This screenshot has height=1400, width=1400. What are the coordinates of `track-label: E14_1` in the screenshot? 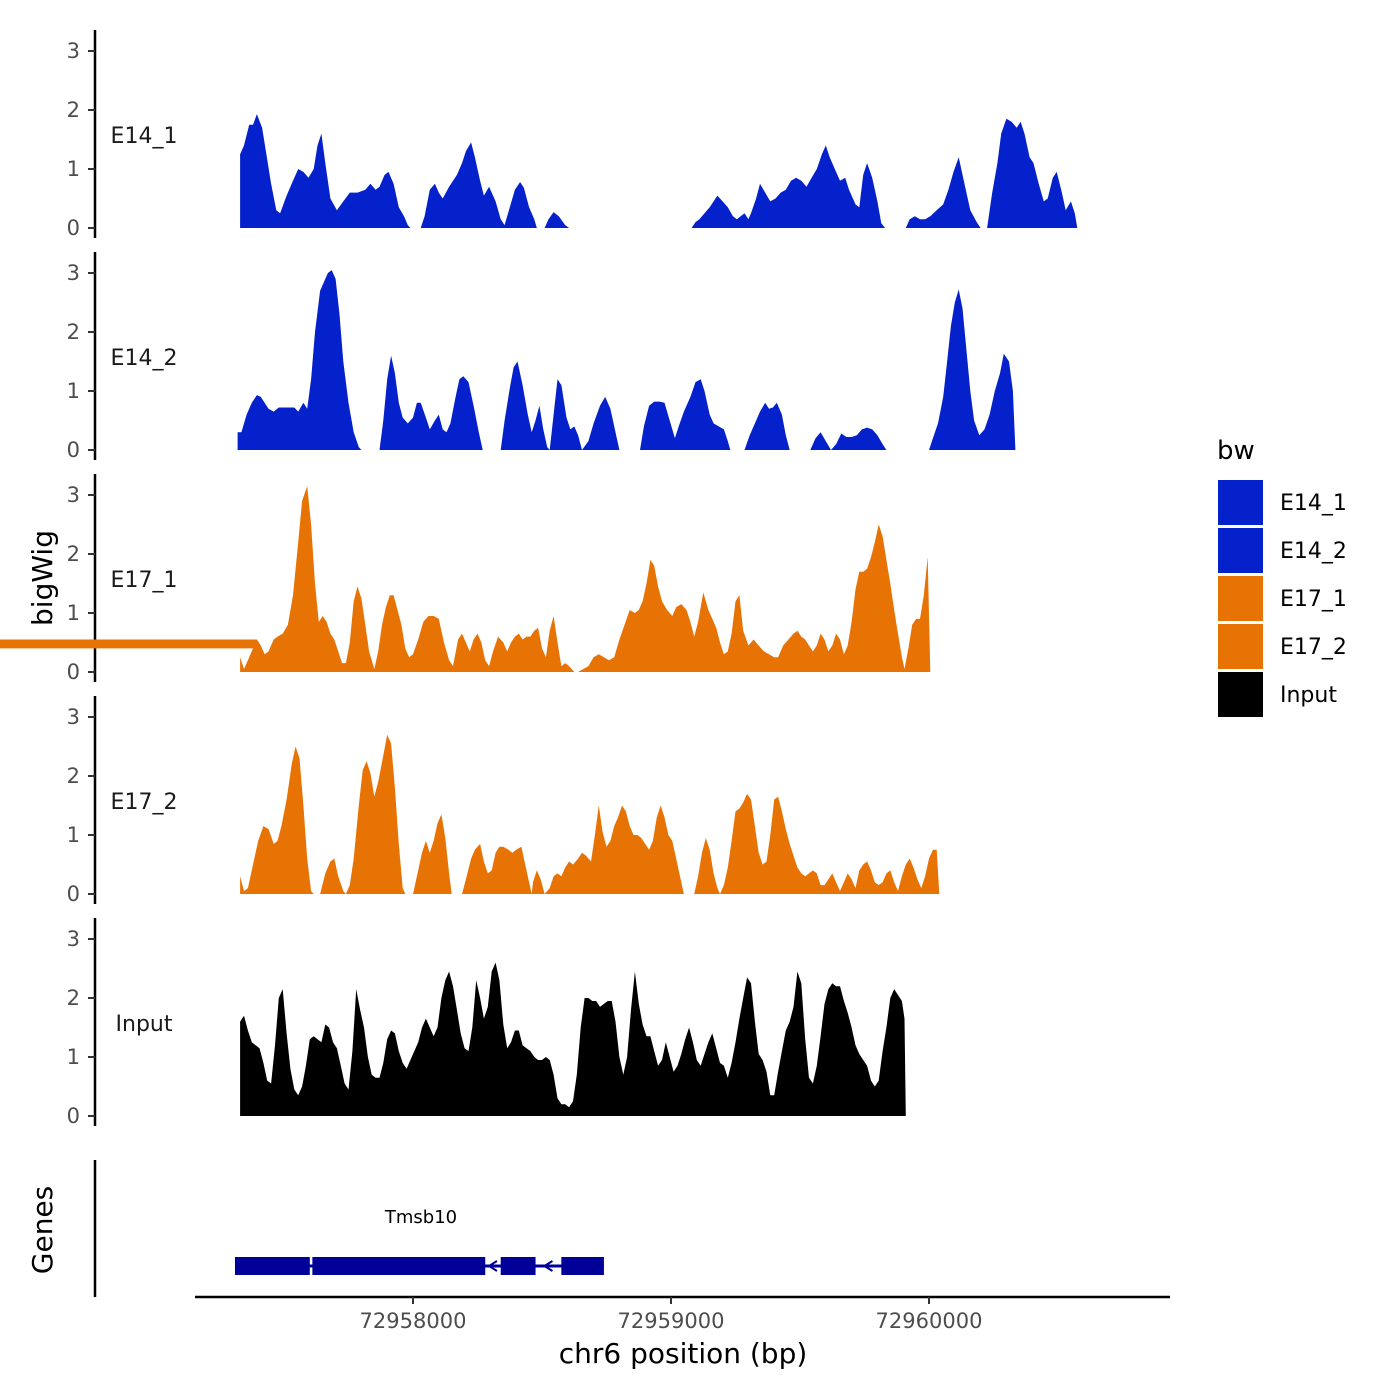 It's located at (144, 136).